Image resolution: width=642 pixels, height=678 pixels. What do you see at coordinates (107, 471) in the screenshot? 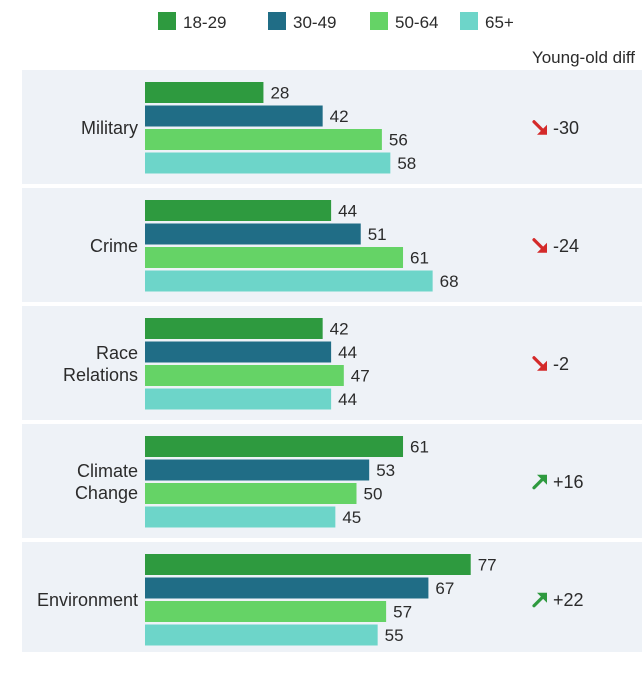
I see `category-label-line: Climate` at bounding box center [107, 471].